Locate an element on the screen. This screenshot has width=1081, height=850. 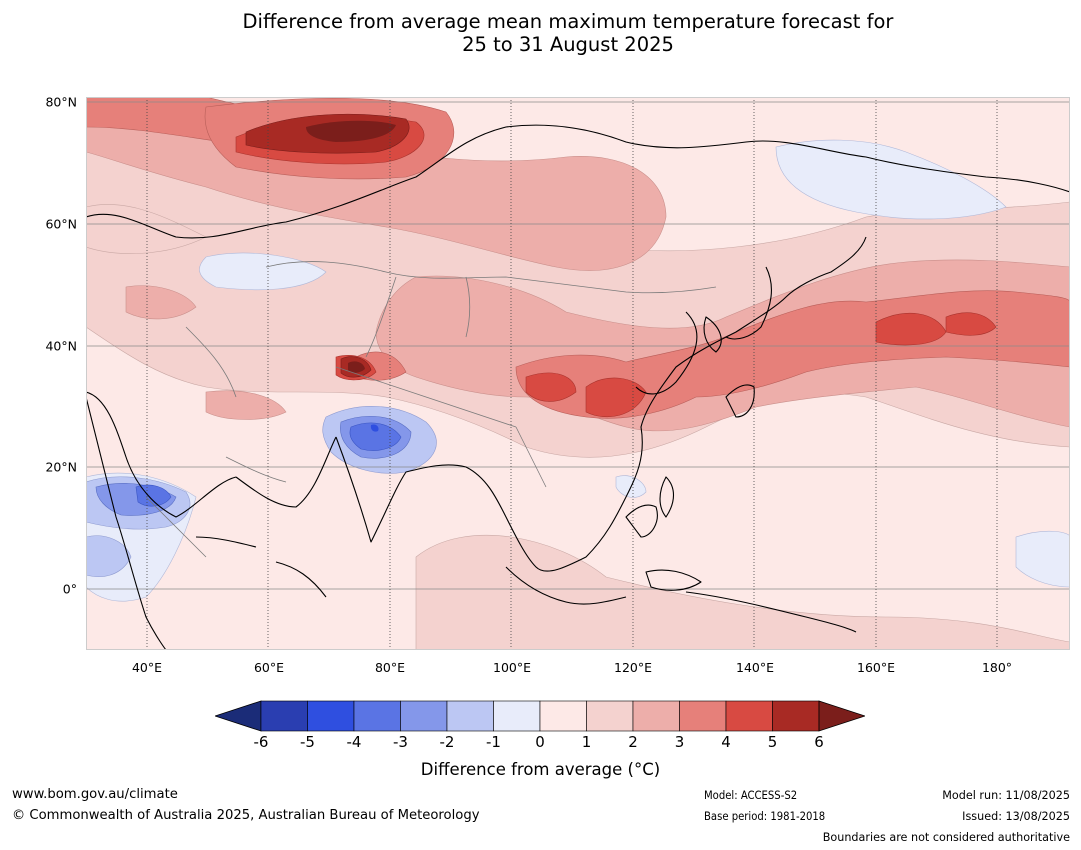
lon-label-80e: 80°E is located at coordinates (390, 667).